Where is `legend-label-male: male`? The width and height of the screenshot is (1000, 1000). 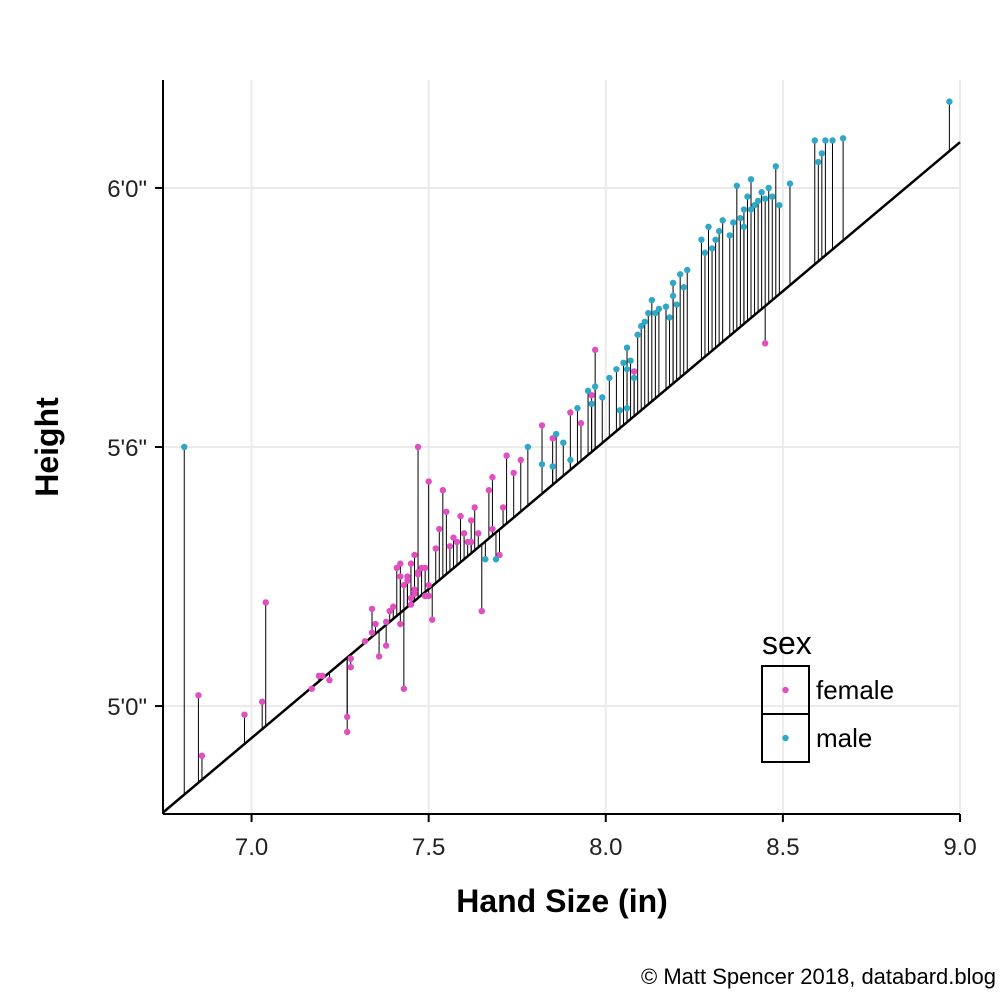 legend-label-male: male is located at coordinates (844, 738).